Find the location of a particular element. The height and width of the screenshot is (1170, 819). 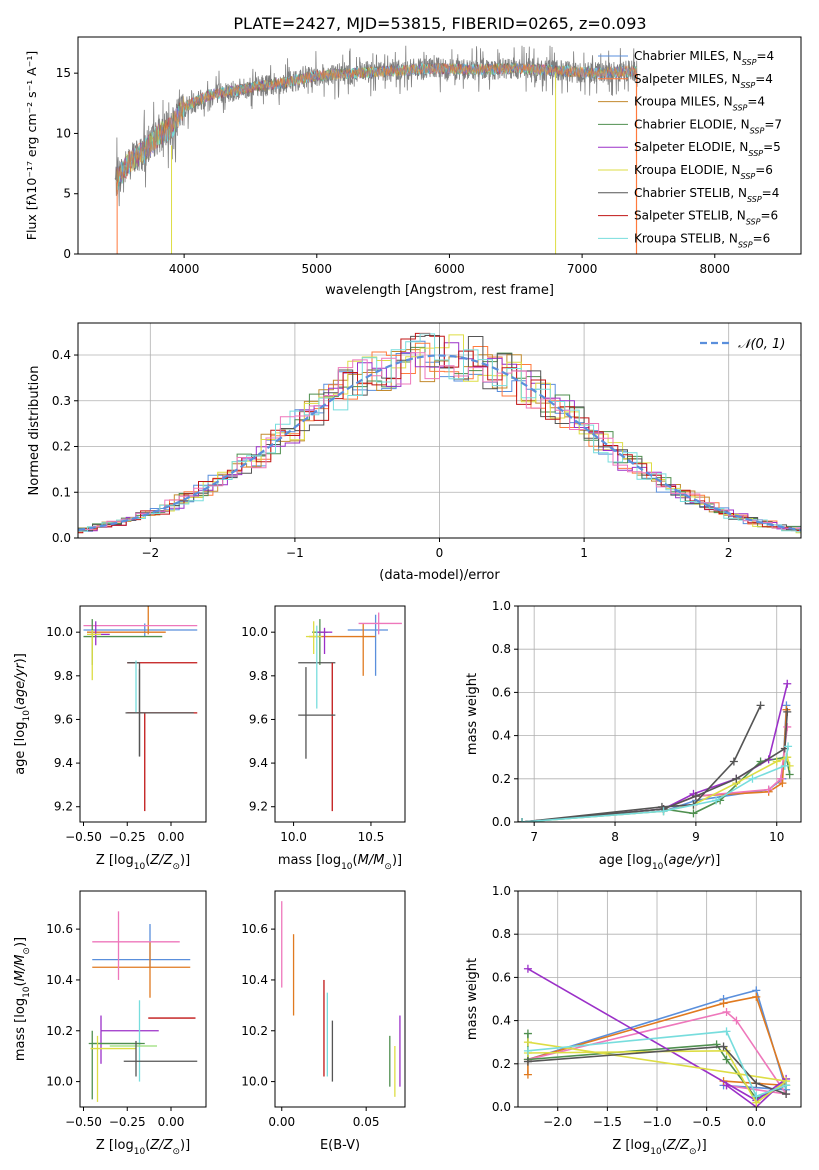

x-axis-label: wavelength [Angstrom, rest frame] is located at coordinates (439, 290).